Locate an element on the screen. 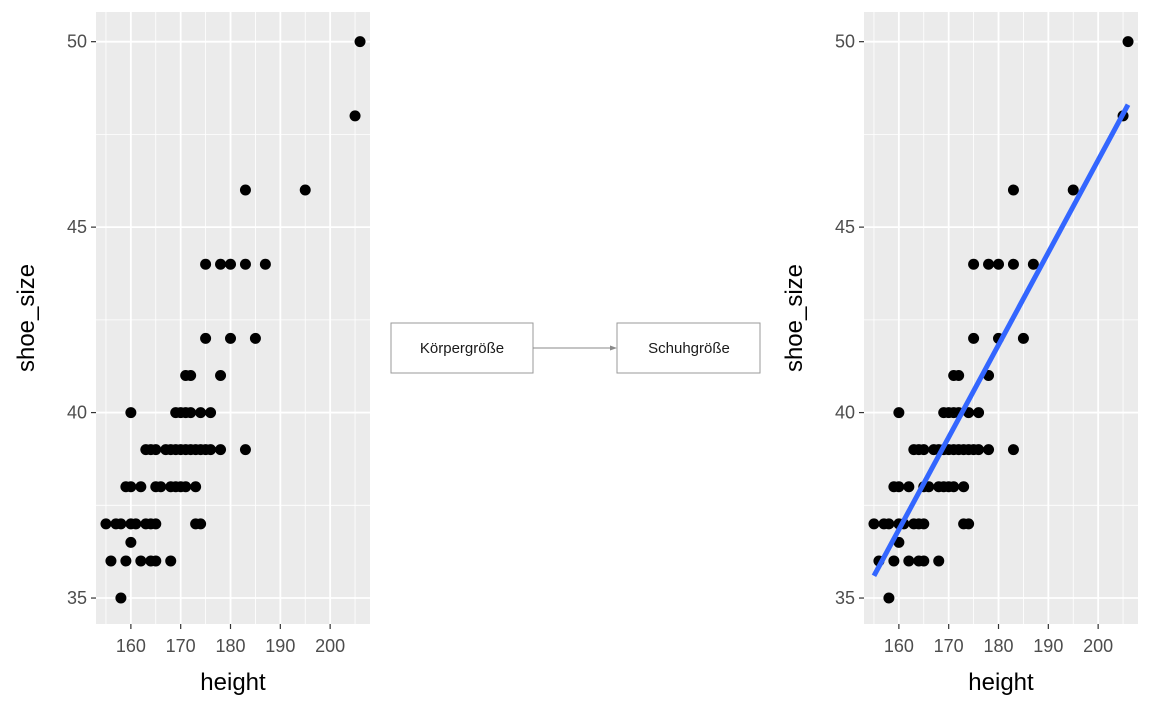 The height and width of the screenshot is (711, 1152). node-box-schuhgroesse is located at coordinates (688, 348).